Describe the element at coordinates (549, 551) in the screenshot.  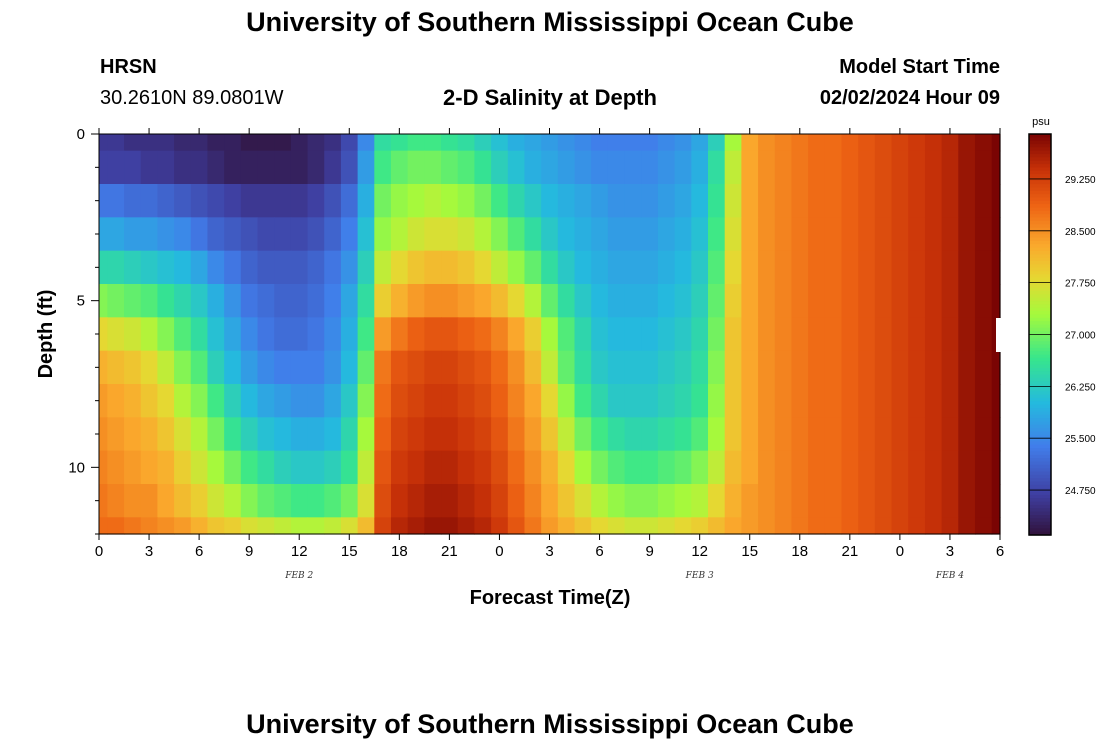
I see `x-tick-label: 3` at that location.